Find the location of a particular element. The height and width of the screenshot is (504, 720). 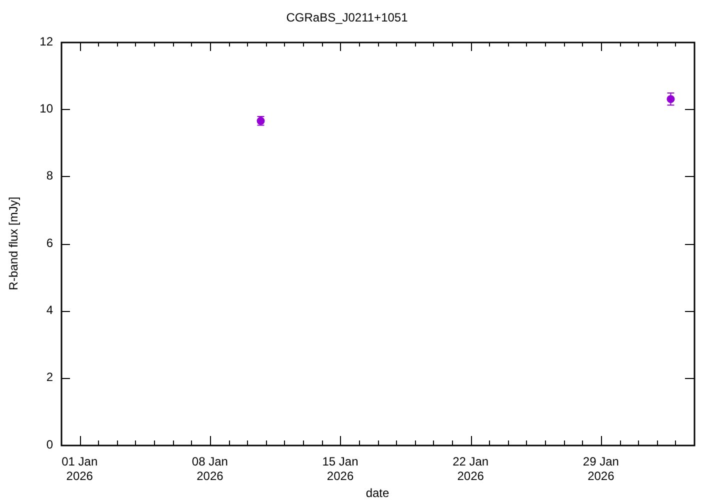

y-tick-label: 12 is located at coordinates (47, 41).